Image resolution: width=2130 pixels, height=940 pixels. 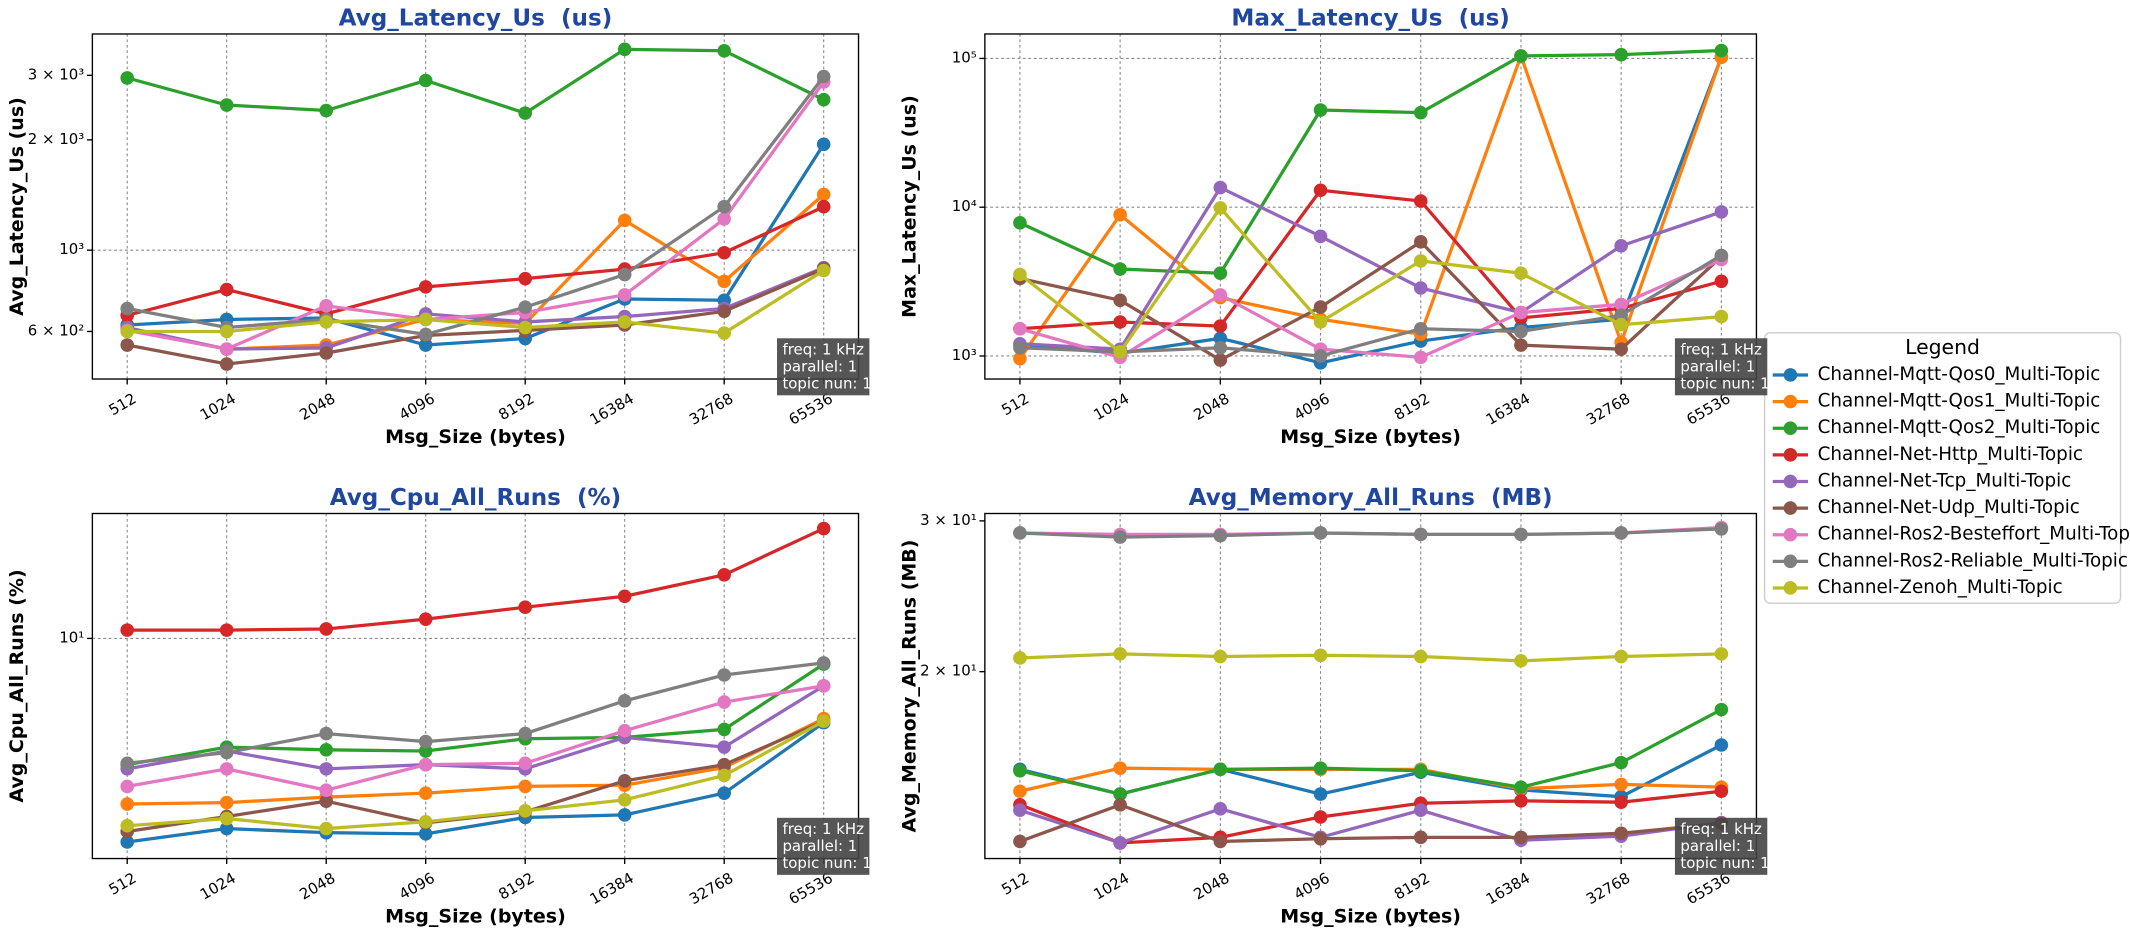 What do you see at coordinates (1790, 375) in the screenshot?
I see `legend-marker` at bounding box center [1790, 375].